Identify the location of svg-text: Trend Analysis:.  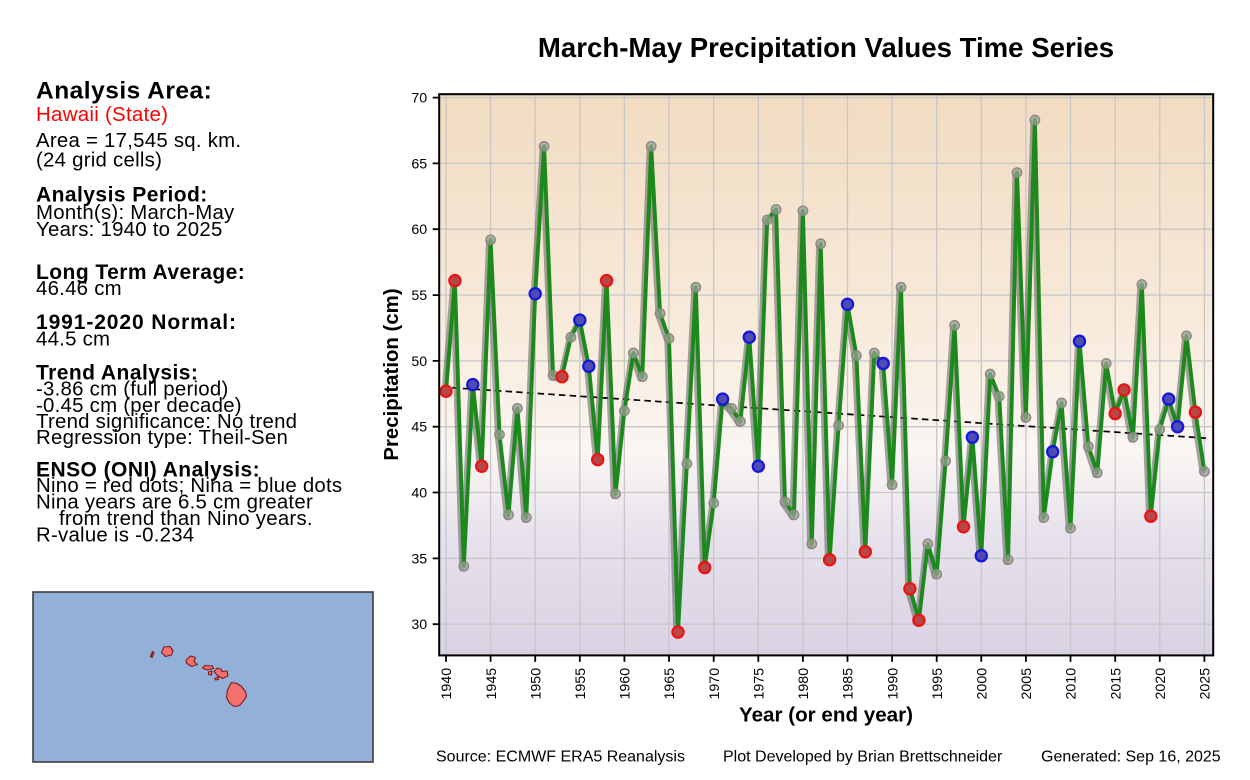
(117, 372).